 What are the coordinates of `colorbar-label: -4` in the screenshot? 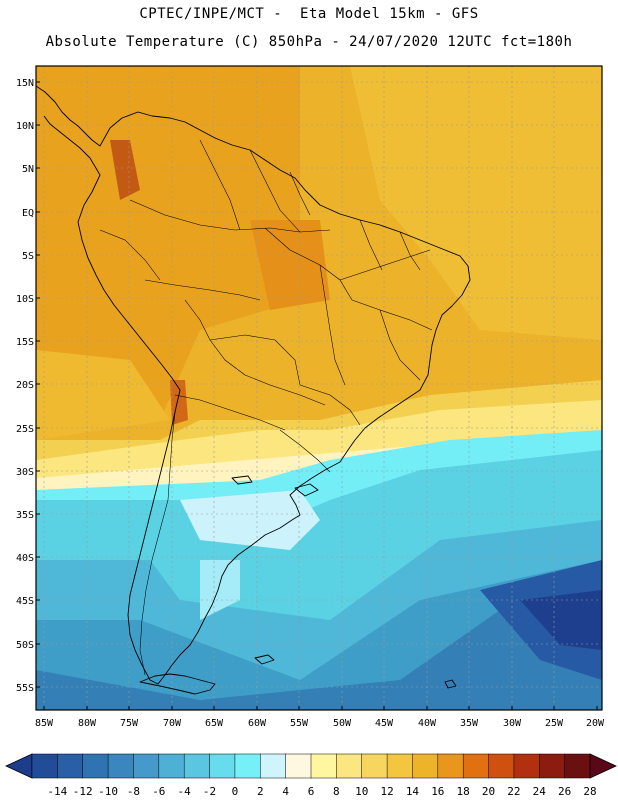 It's located at (185, 791).